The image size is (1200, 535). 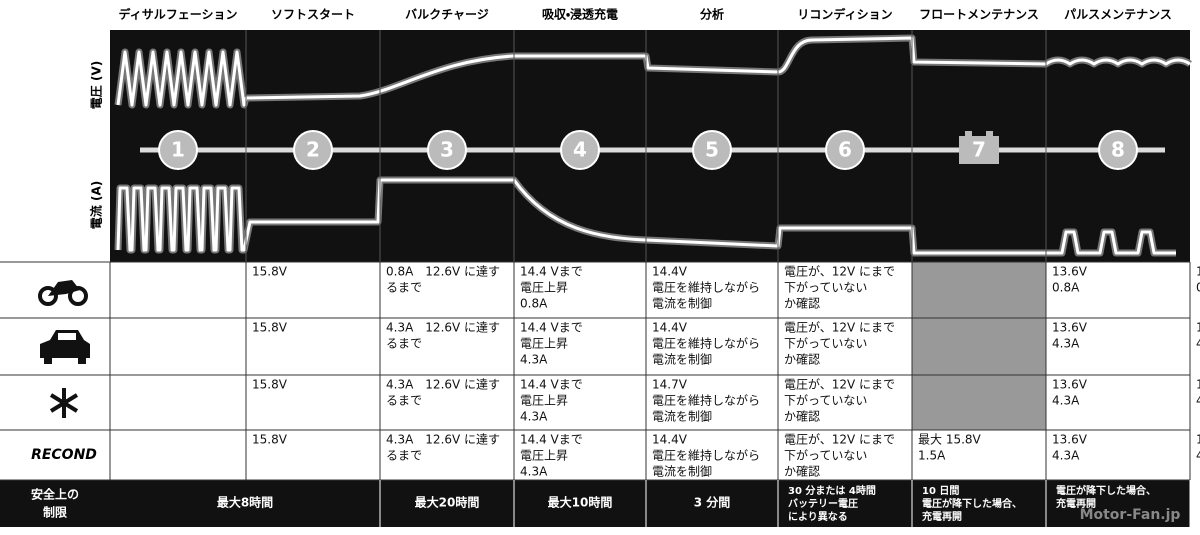 What do you see at coordinates (313, 15) in the screenshot?
I see `stage-name: ソフトスタート` at bounding box center [313, 15].